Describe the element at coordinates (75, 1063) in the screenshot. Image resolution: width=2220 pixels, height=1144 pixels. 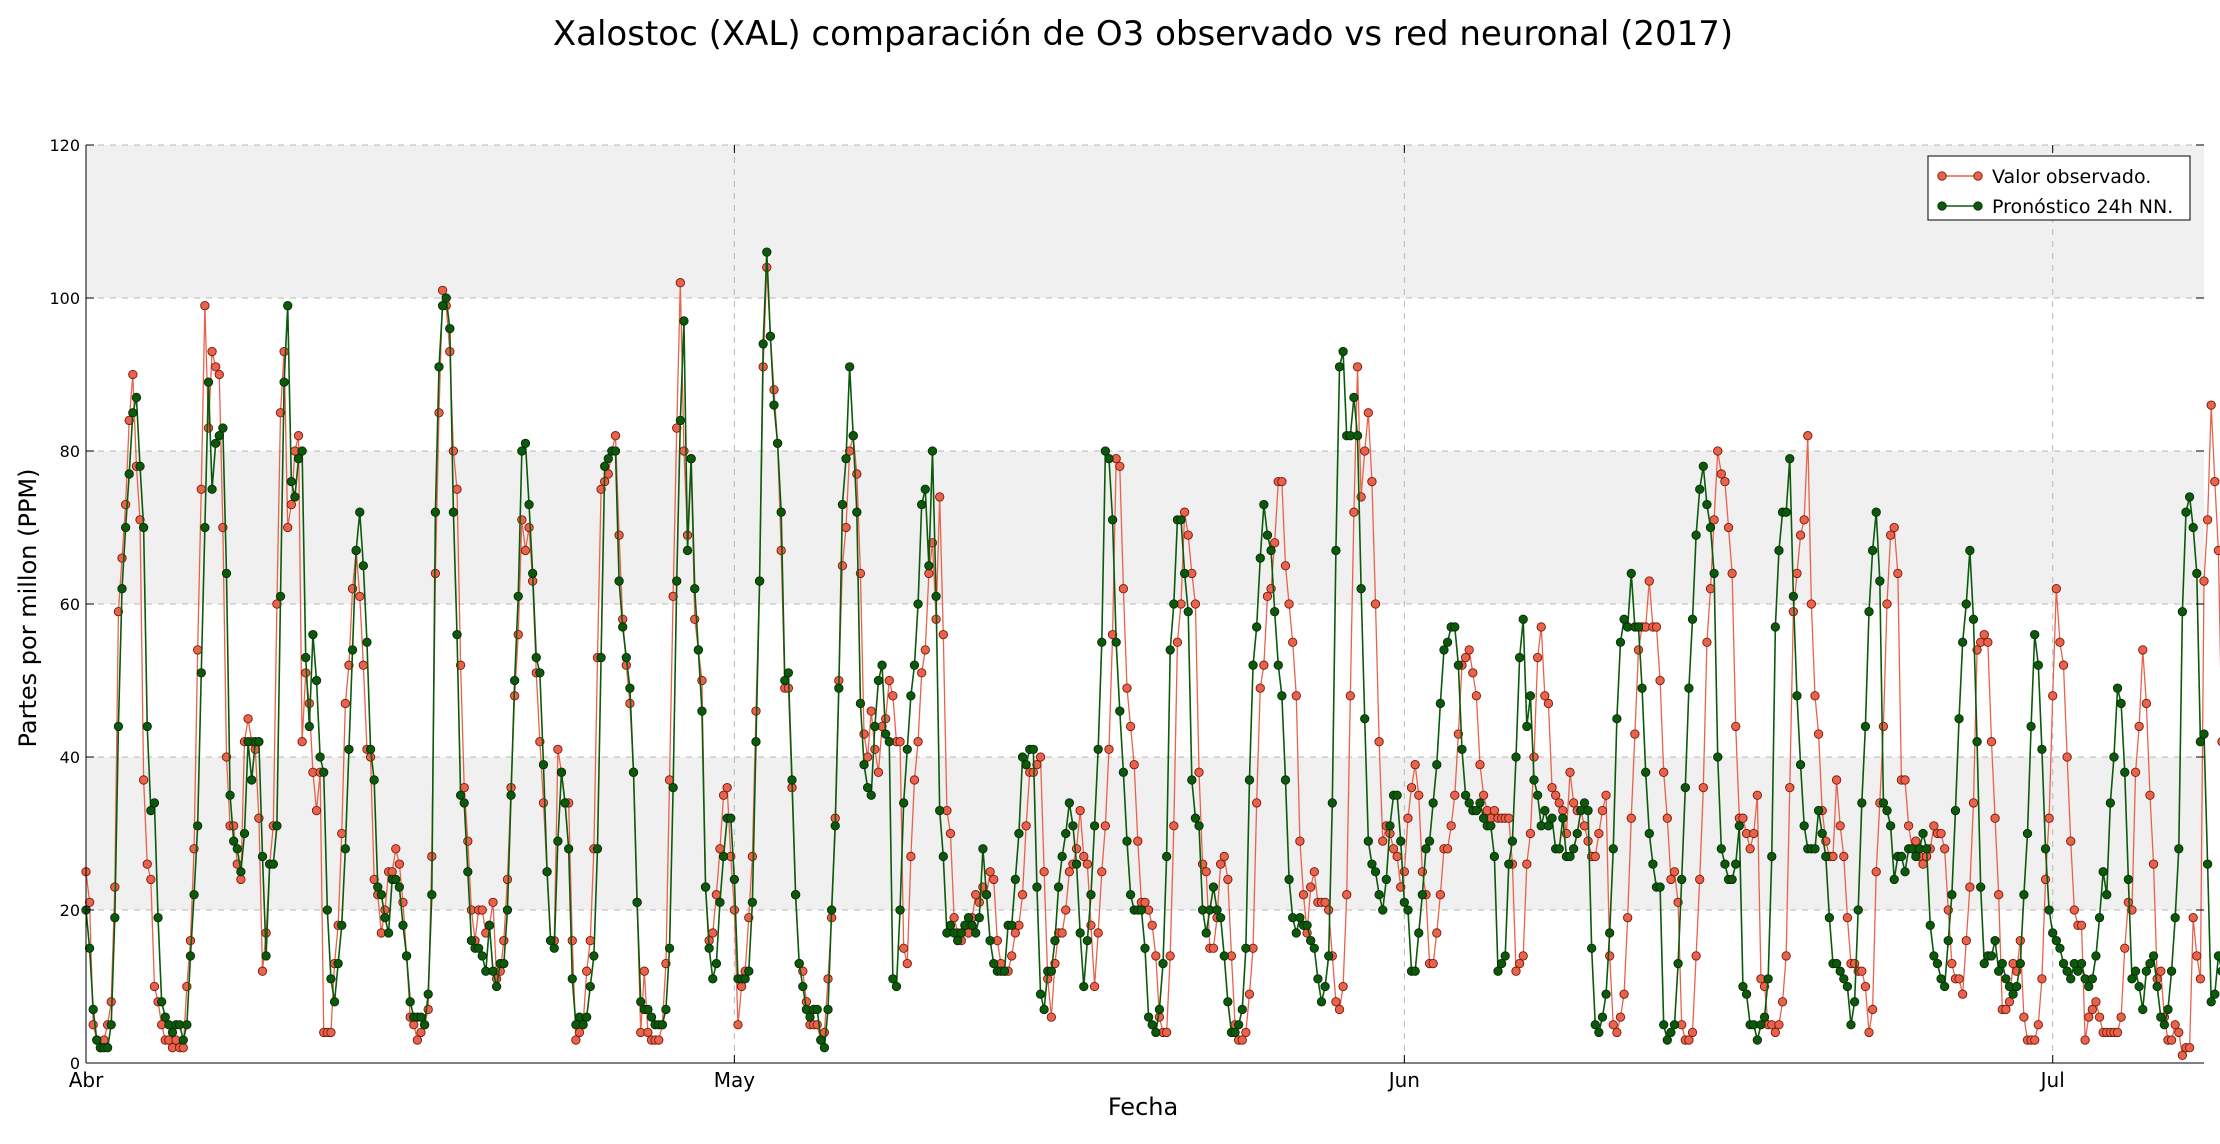
I see `y-tick-label-0: 0` at that location.